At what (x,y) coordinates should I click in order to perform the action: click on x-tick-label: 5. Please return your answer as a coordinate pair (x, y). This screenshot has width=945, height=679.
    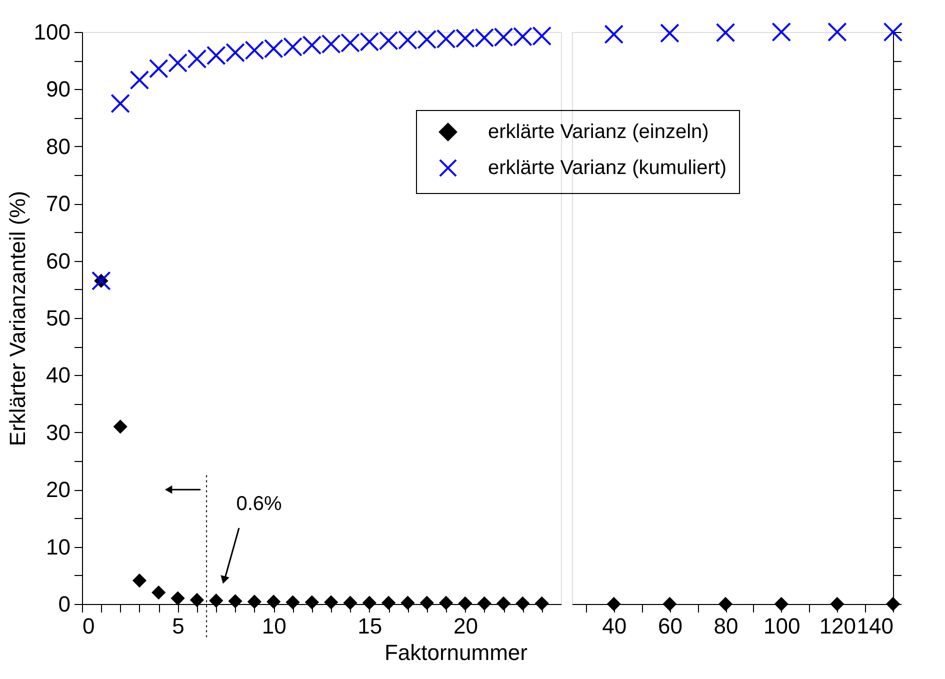
    Looking at the image, I should click on (178, 626).